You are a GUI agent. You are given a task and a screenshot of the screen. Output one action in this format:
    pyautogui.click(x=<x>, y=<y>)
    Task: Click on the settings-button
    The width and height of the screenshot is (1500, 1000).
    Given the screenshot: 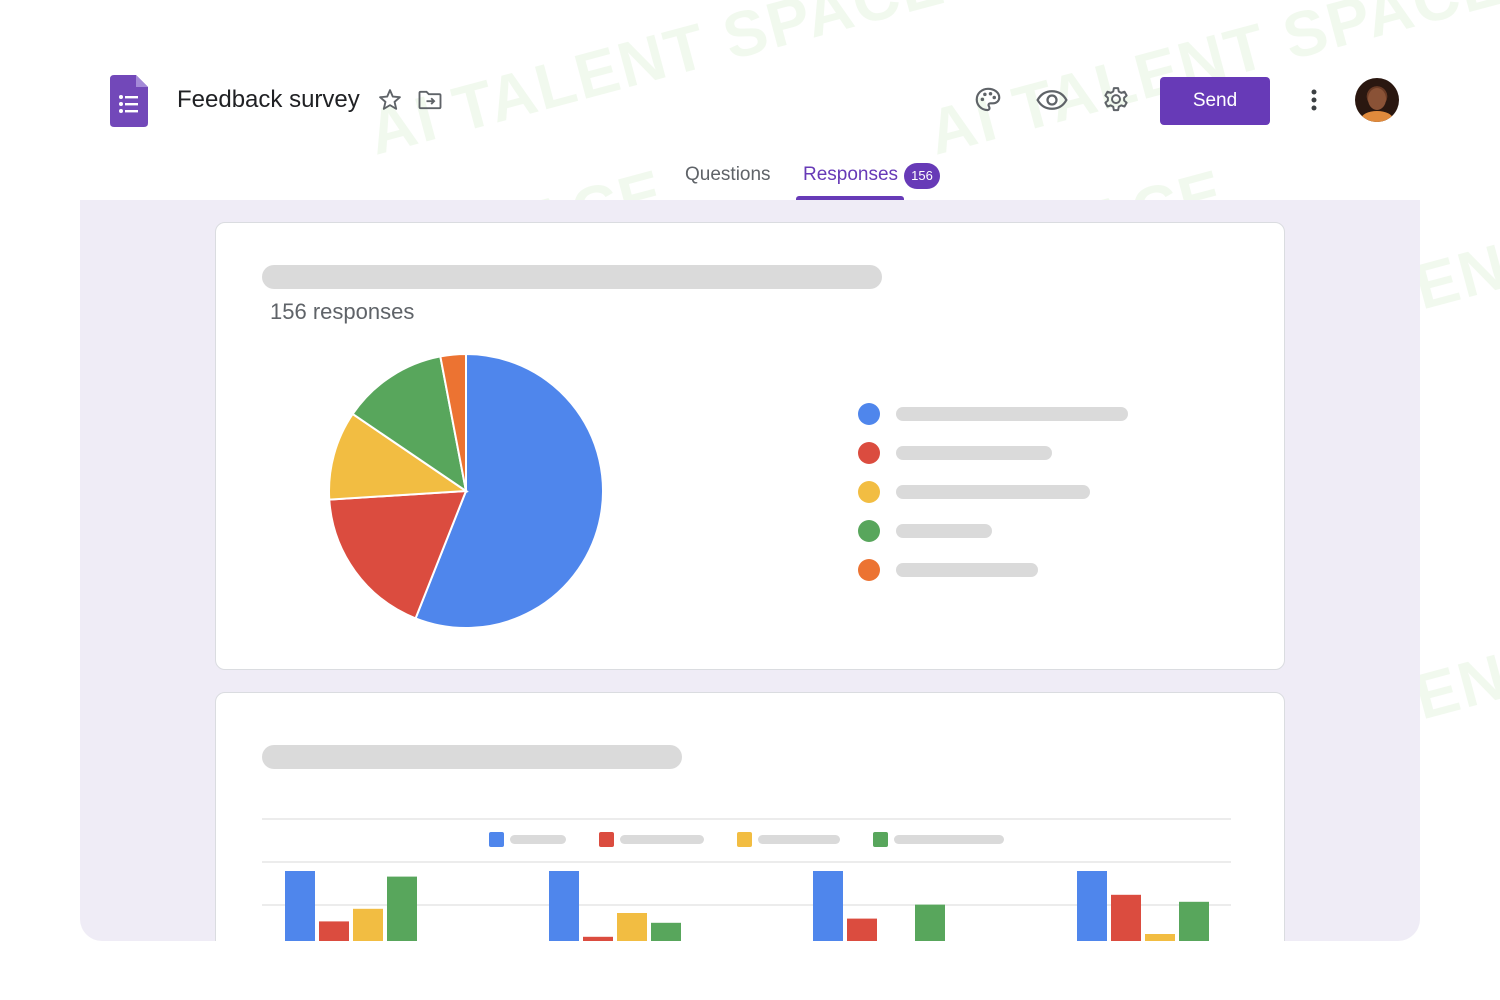 What is the action you would take?
    pyautogui.click(x=1116, y=100)
    